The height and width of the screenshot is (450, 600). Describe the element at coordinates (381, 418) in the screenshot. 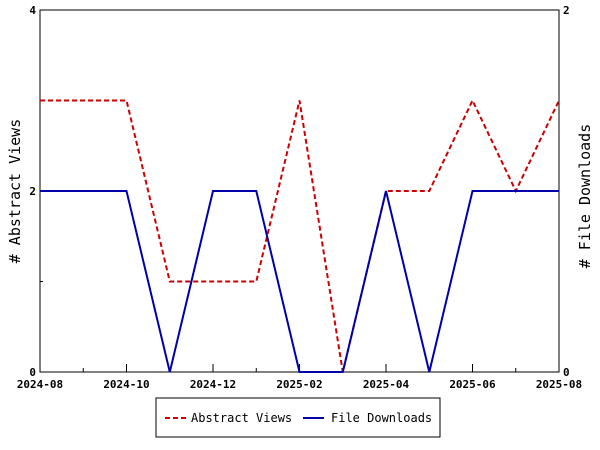

I see `legend-label-file-downloads: File Downloads` at that location.